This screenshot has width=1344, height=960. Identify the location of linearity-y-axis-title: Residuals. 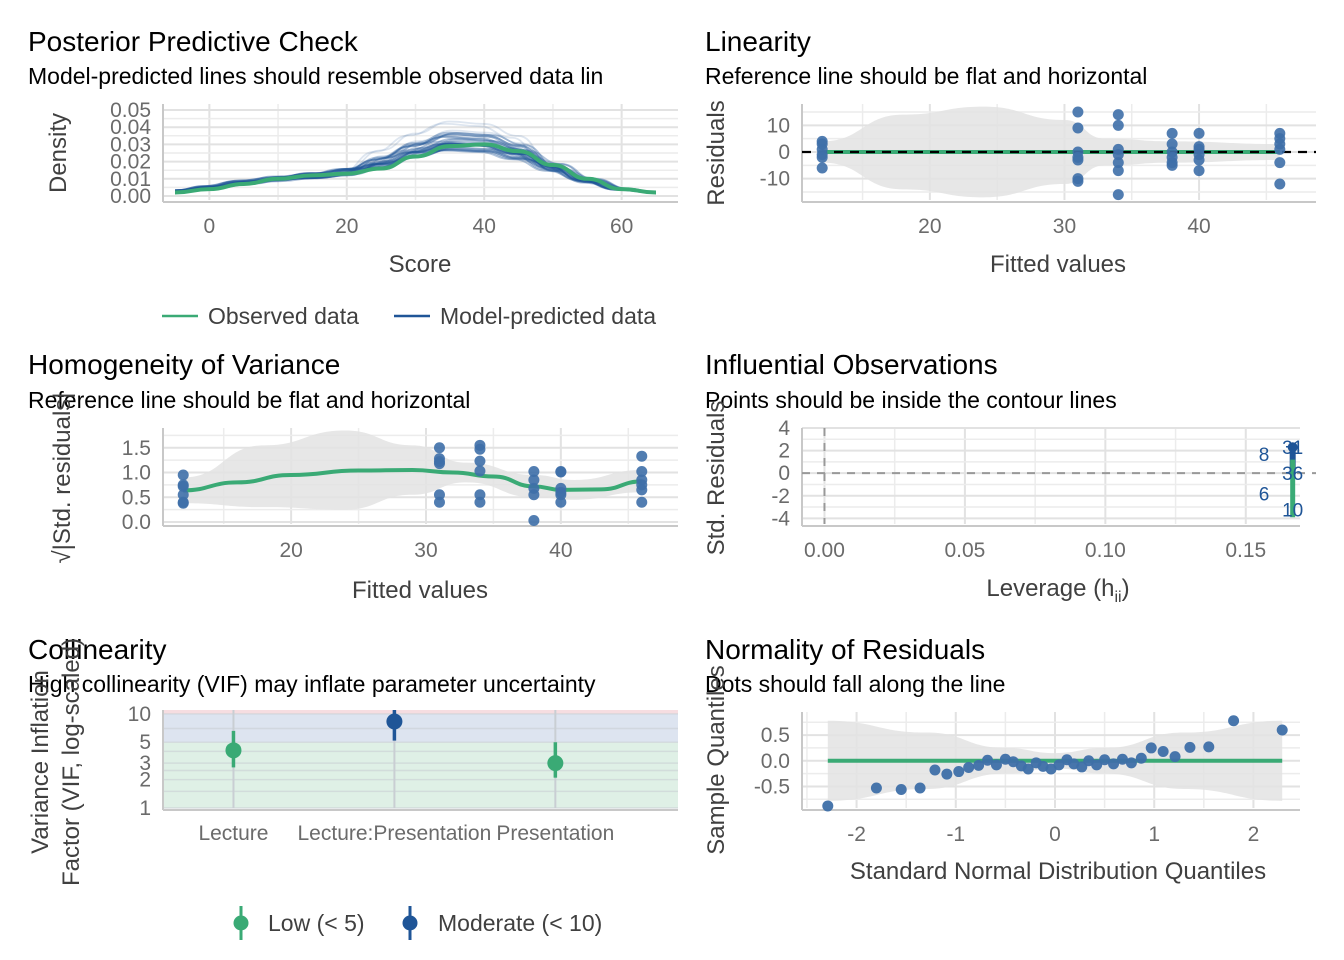
(716, 152).